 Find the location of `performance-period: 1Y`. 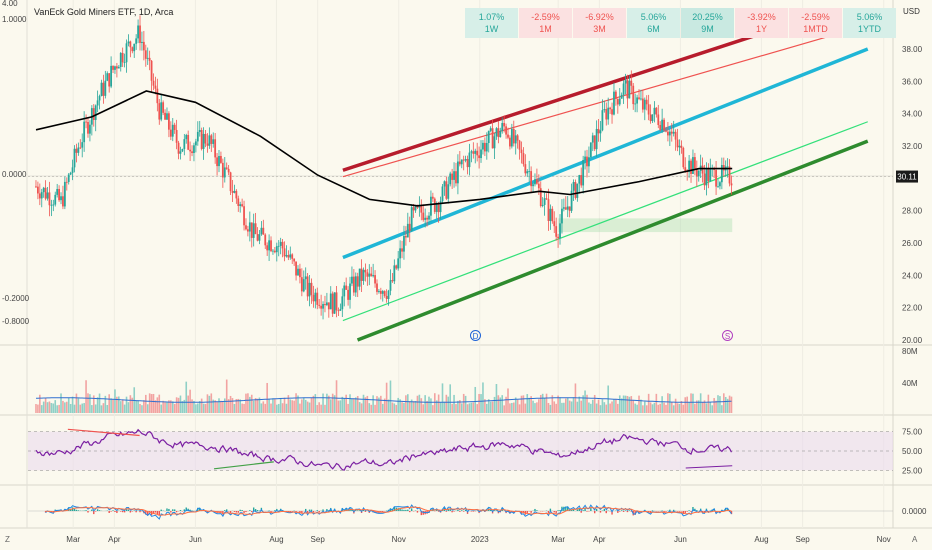

performance-period: 1Y is located at coordinates (761, 29).